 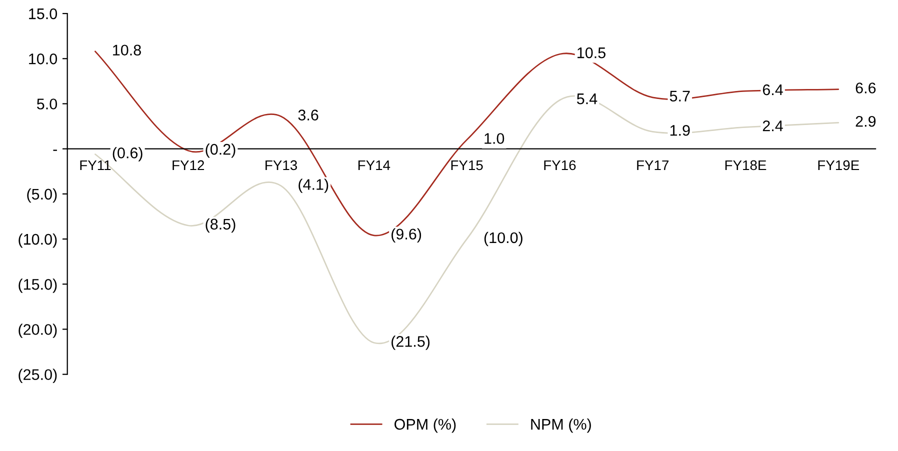 What do you see at coordinates (560, 165) in the screenshot?
I see `x-tick-label: FY16` at bounding box center [560, 165].